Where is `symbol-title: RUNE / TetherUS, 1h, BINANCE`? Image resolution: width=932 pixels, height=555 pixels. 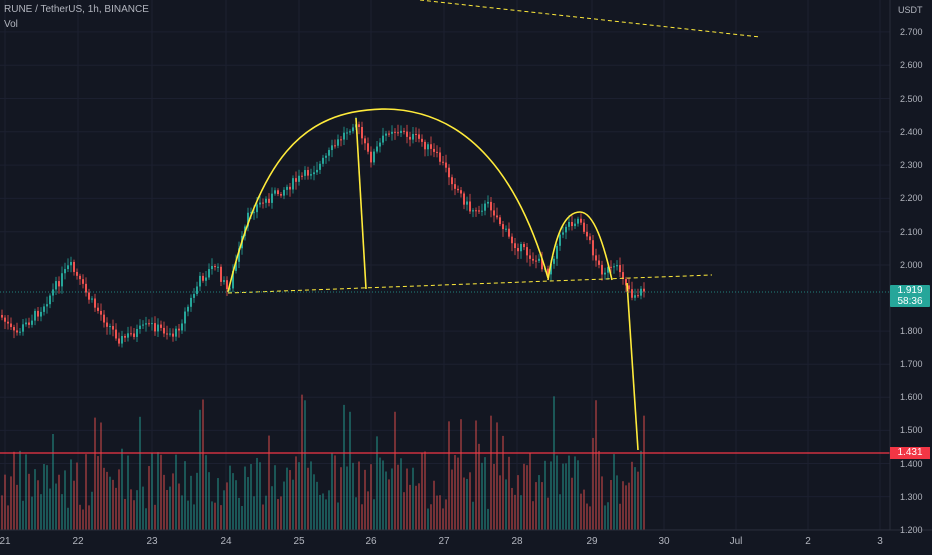 symbol-title: RUNE / TetherUS, 1h, BINANCE is located at coordinates (76, 9).